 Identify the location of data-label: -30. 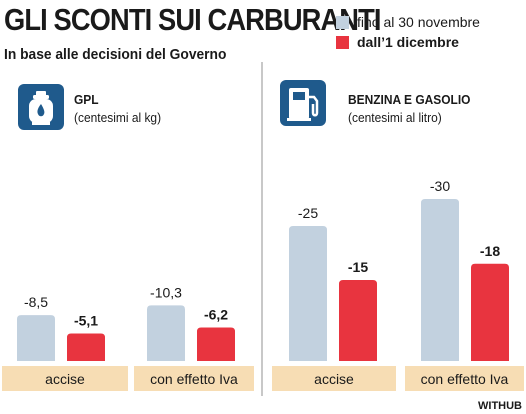
(440, 186).